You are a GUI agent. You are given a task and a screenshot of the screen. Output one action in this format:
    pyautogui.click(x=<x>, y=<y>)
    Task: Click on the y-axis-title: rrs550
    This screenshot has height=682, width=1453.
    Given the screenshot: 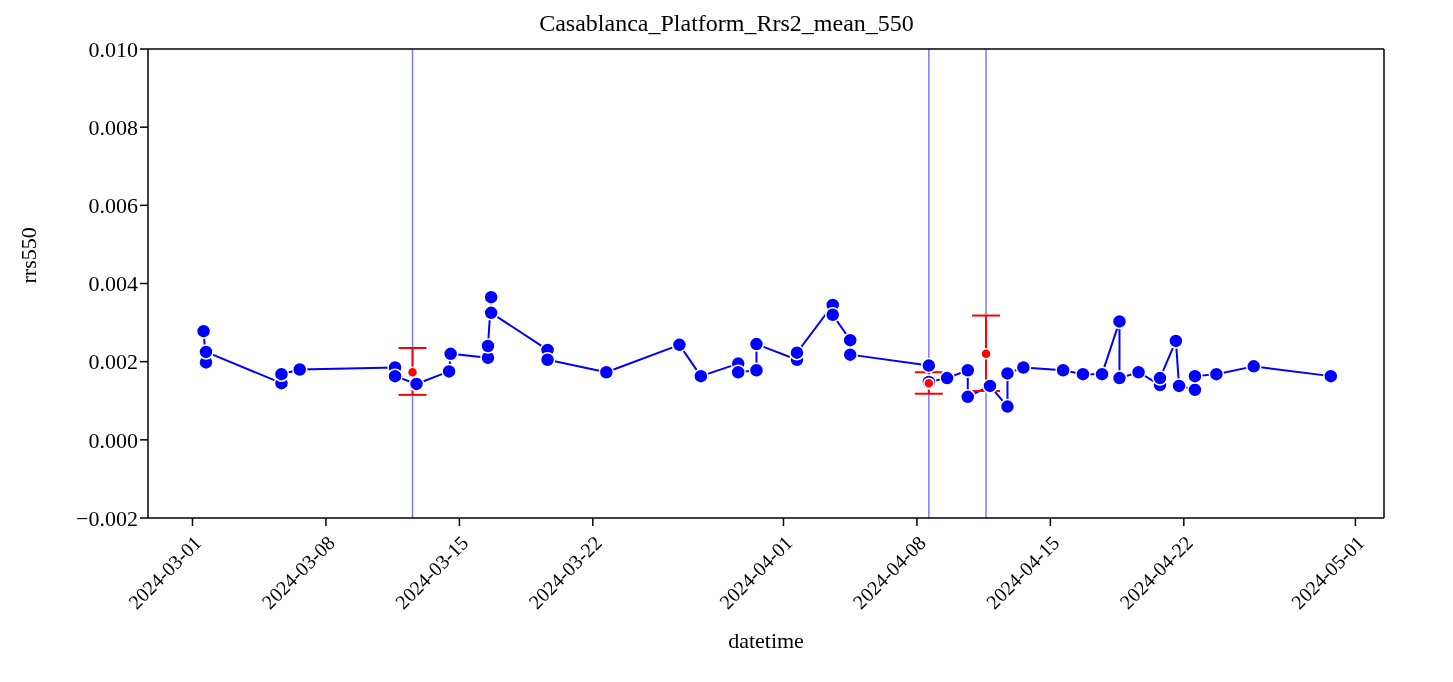 What is the action you would take?
    pyautogui.click(x=28, y=255)
    